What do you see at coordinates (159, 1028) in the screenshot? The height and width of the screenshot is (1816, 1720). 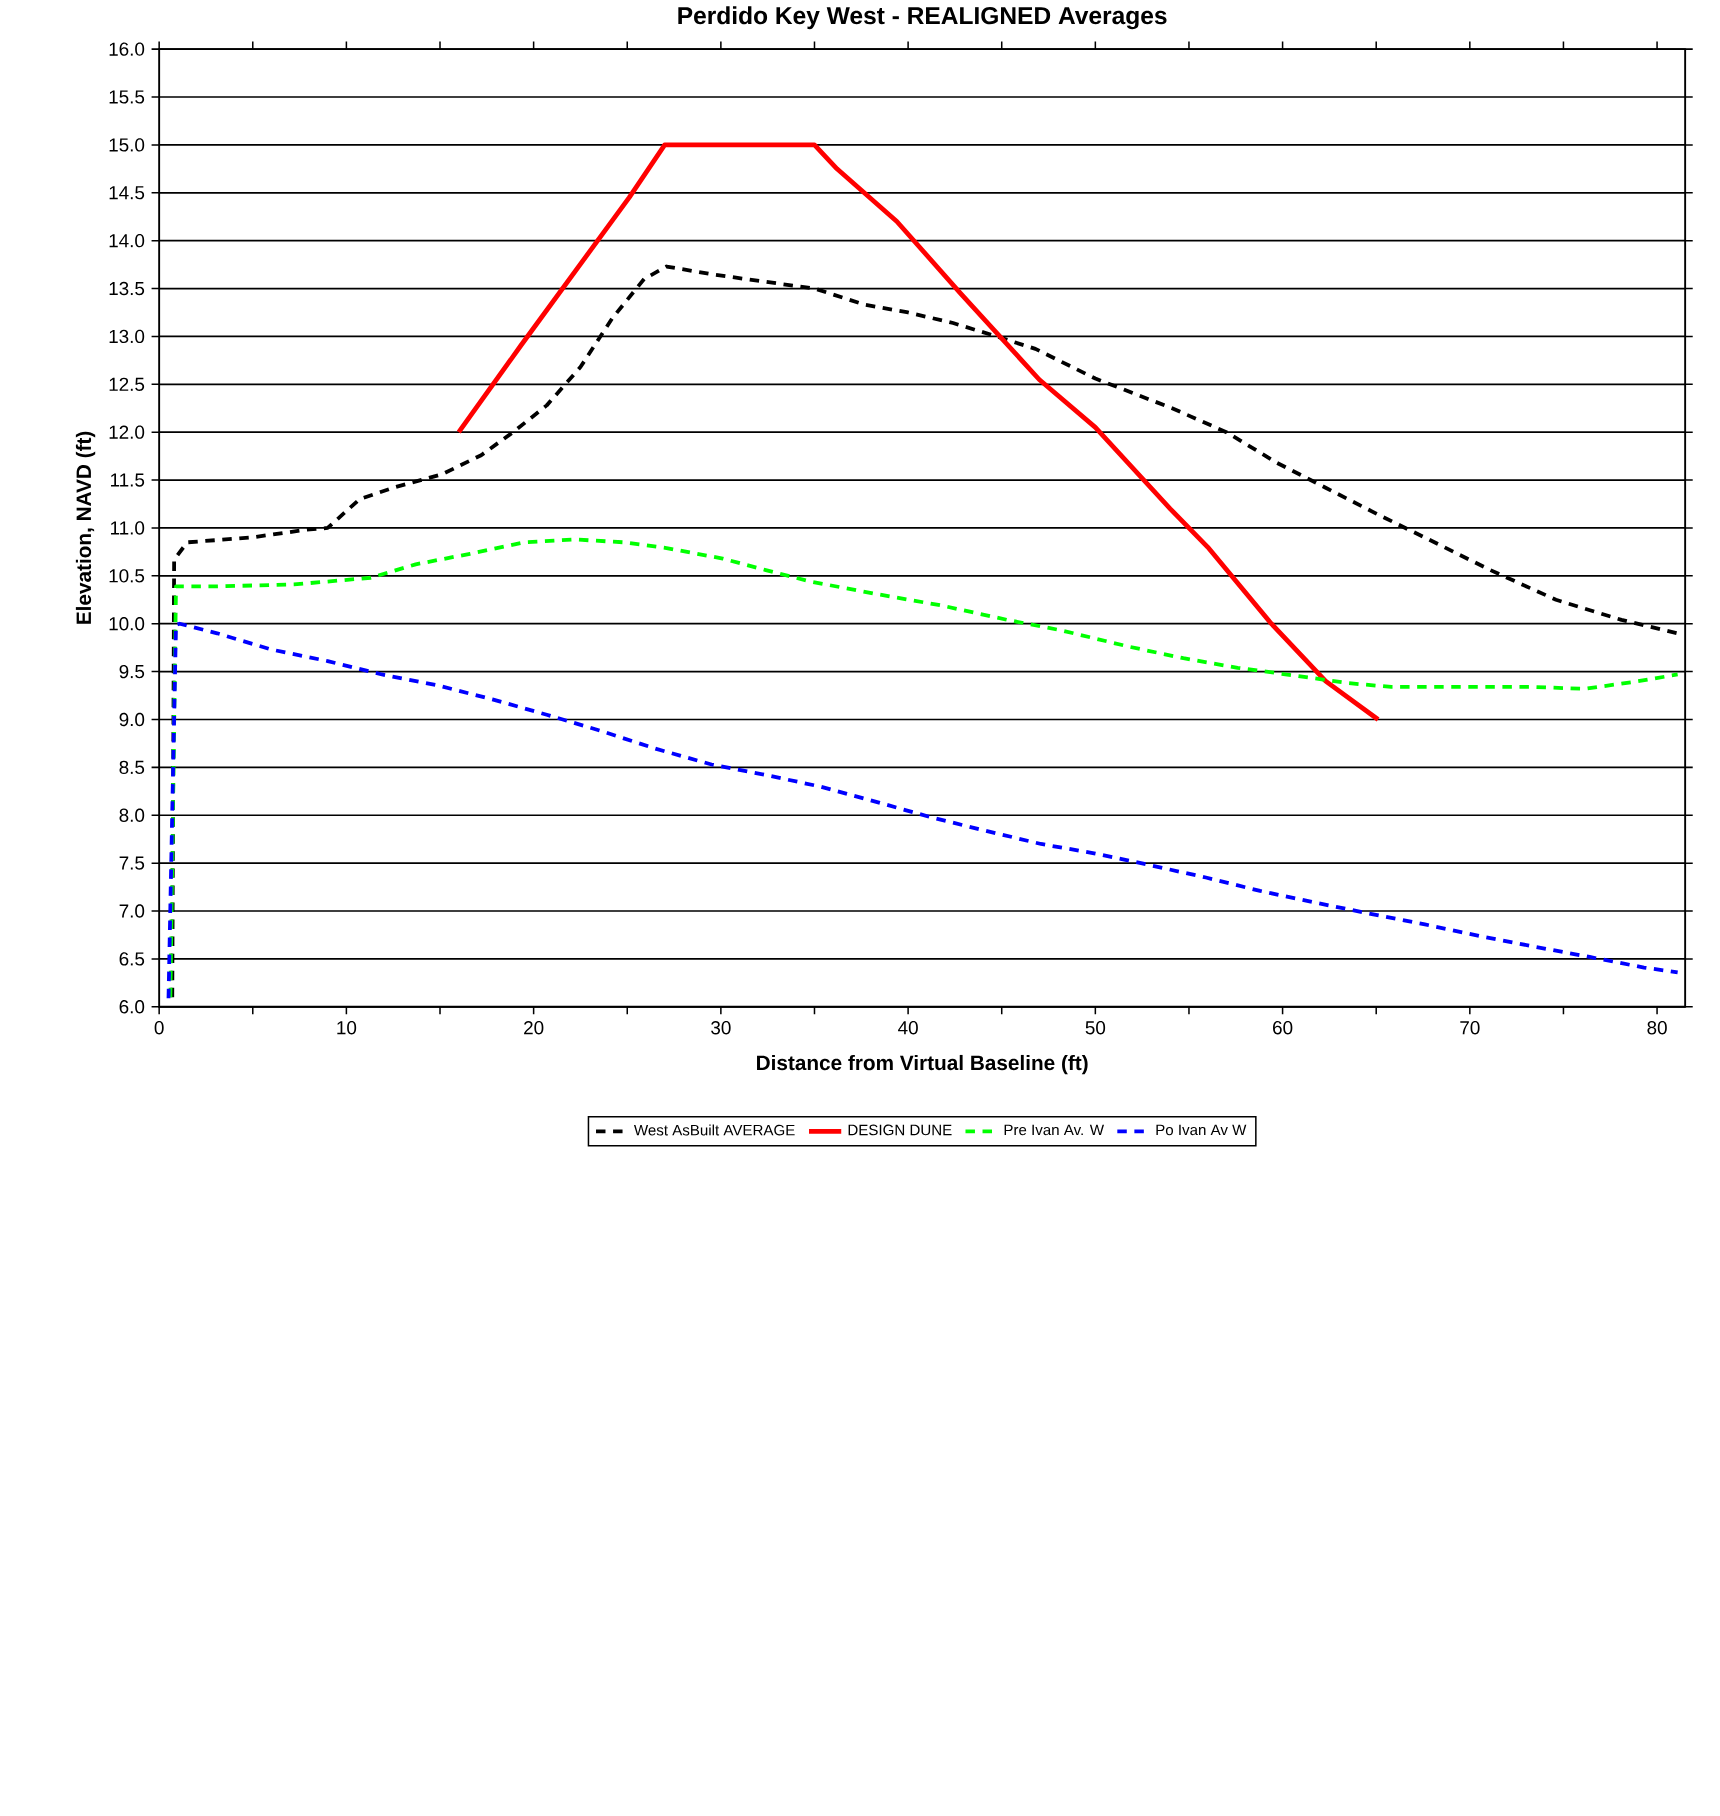 I see `x-tick-label: 0` at bounding box center [159, 1028].